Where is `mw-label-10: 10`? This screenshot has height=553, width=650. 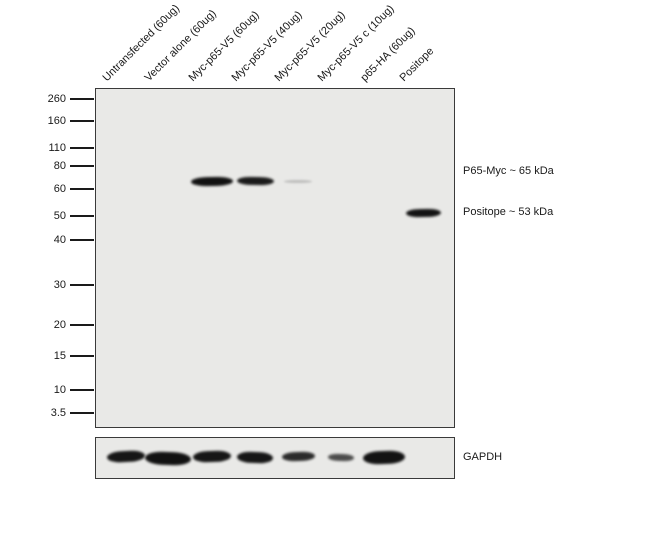 mw-label-10: 10 is located at coordinates (59, 390).